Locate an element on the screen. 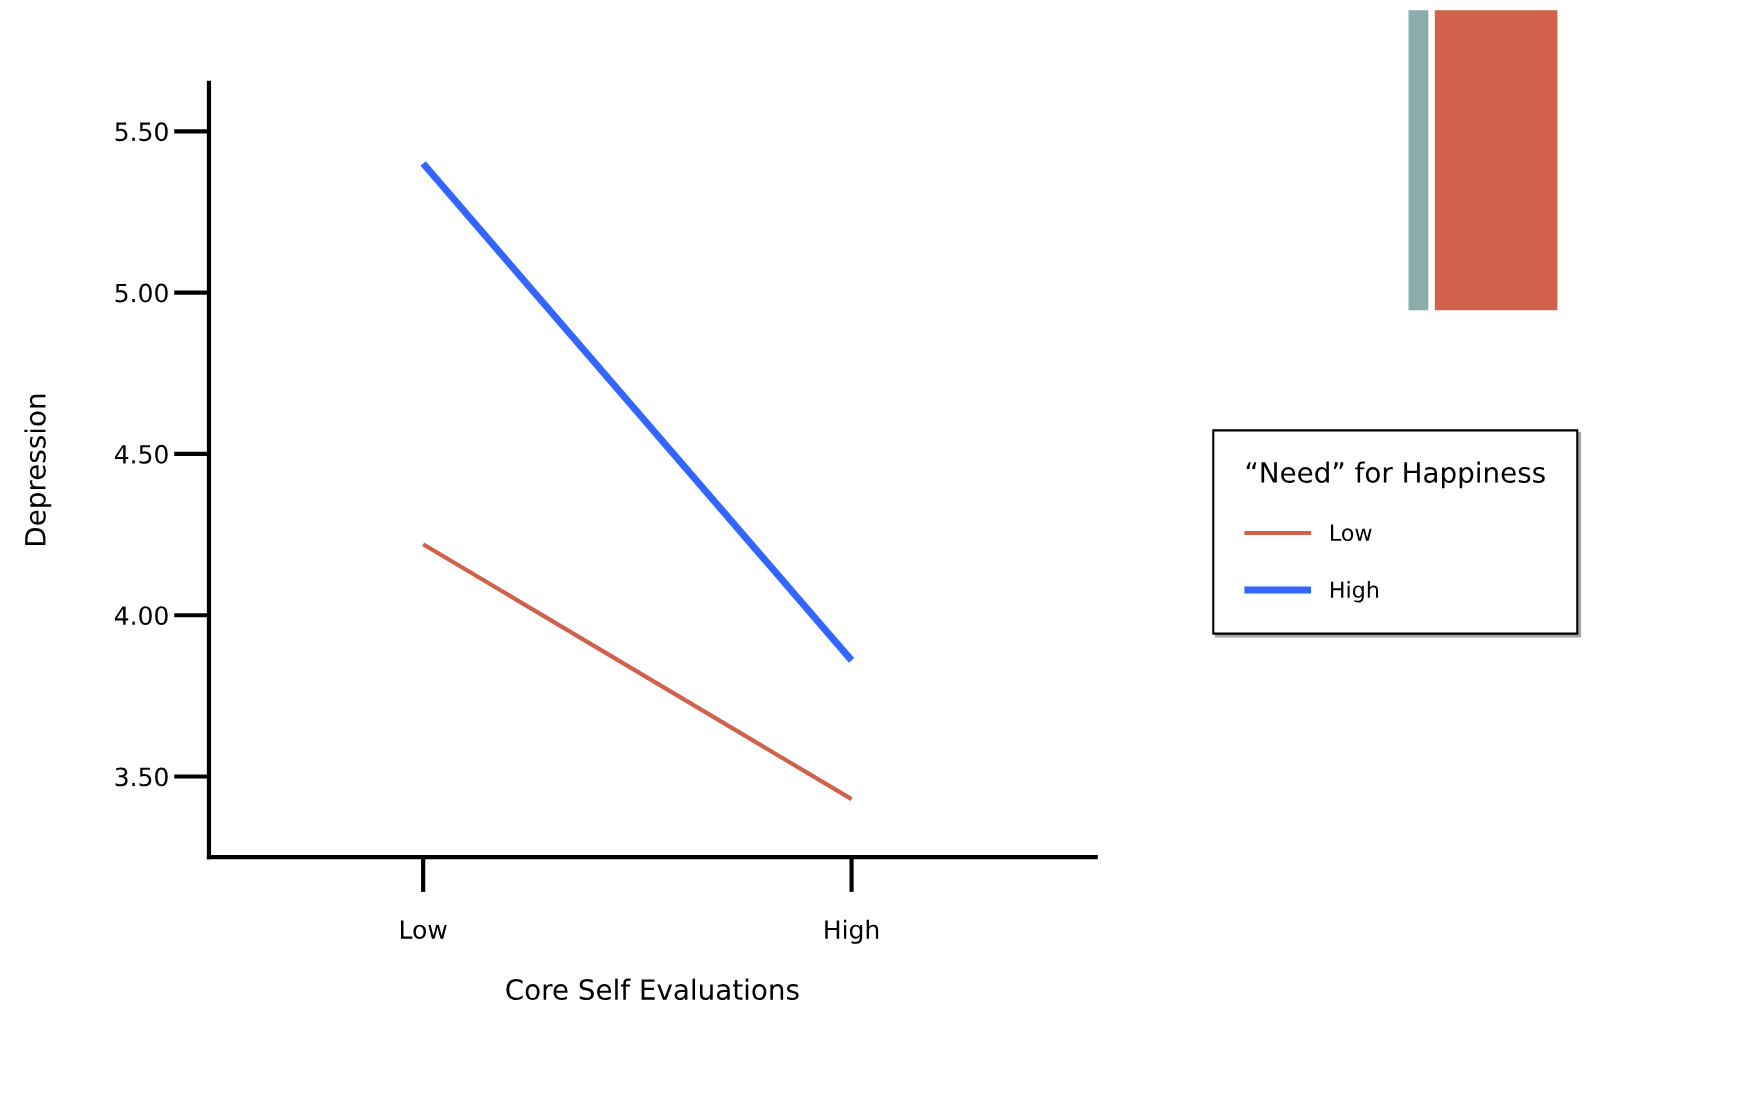 The height and width of the screenshot is (1106, 1756). y-tick-label: 5.00 is located at coordinates (141, 293).